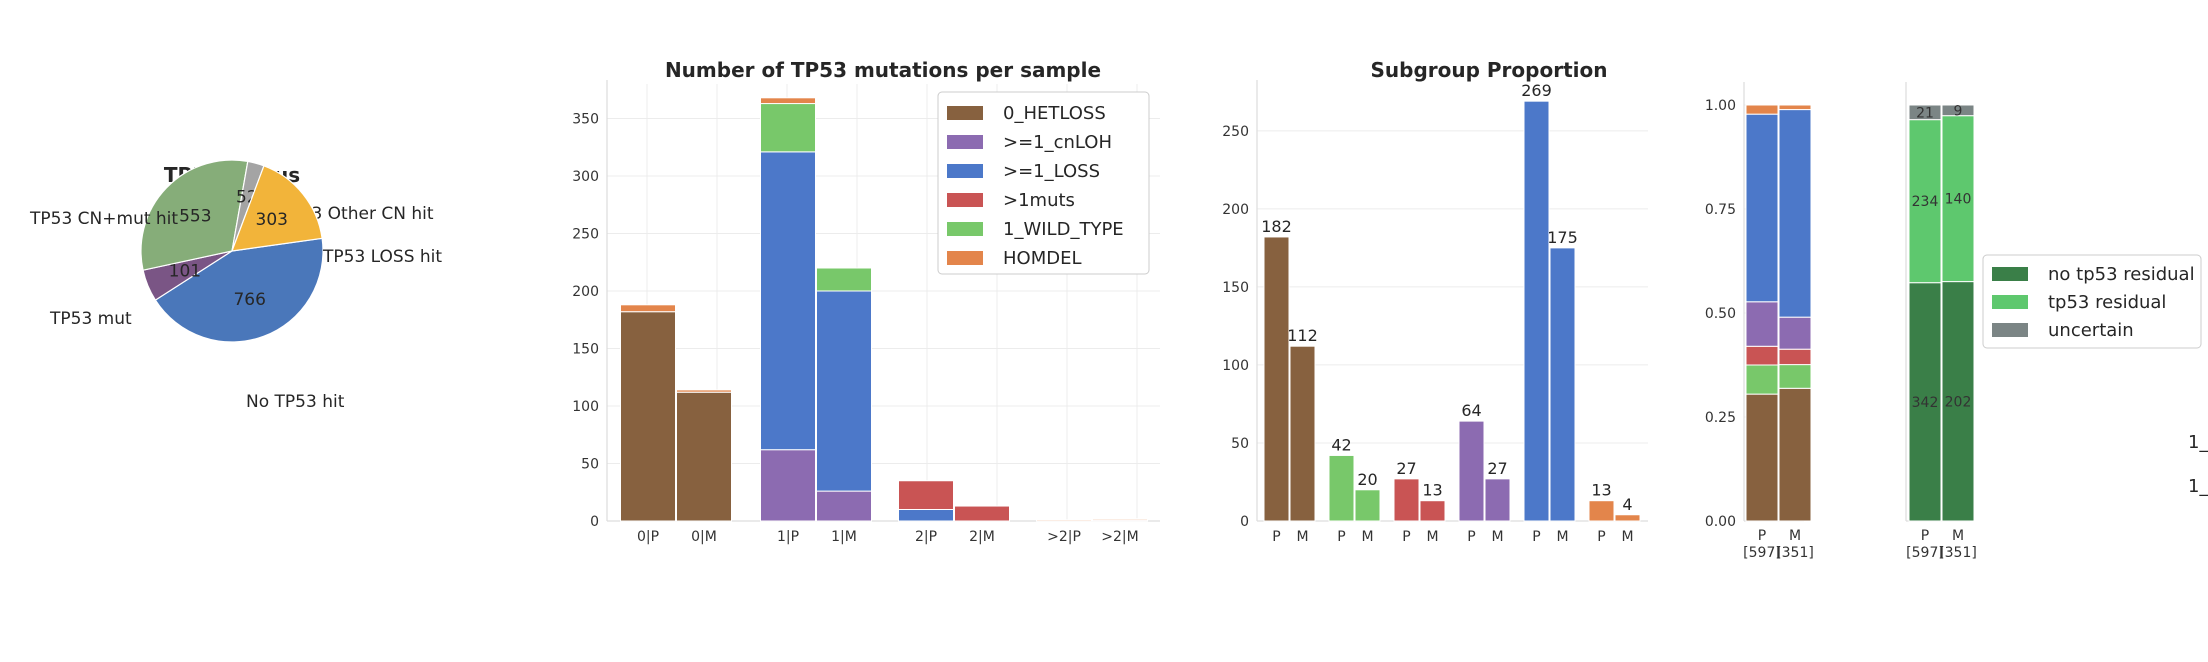 This screenshot has width=2208, height=662. I want to click on legend-label: tp53 residual, so click(2107, 302).